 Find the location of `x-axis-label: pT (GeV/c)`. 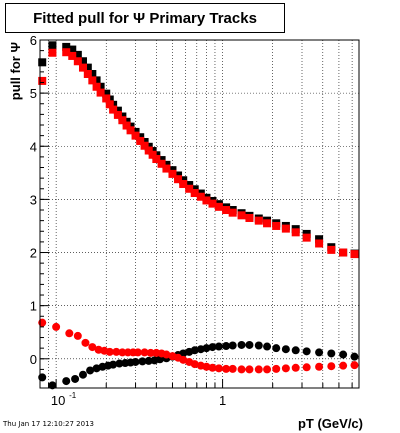

x-axis-label: pT (GeV/c) is located at coordinates (330, 423).